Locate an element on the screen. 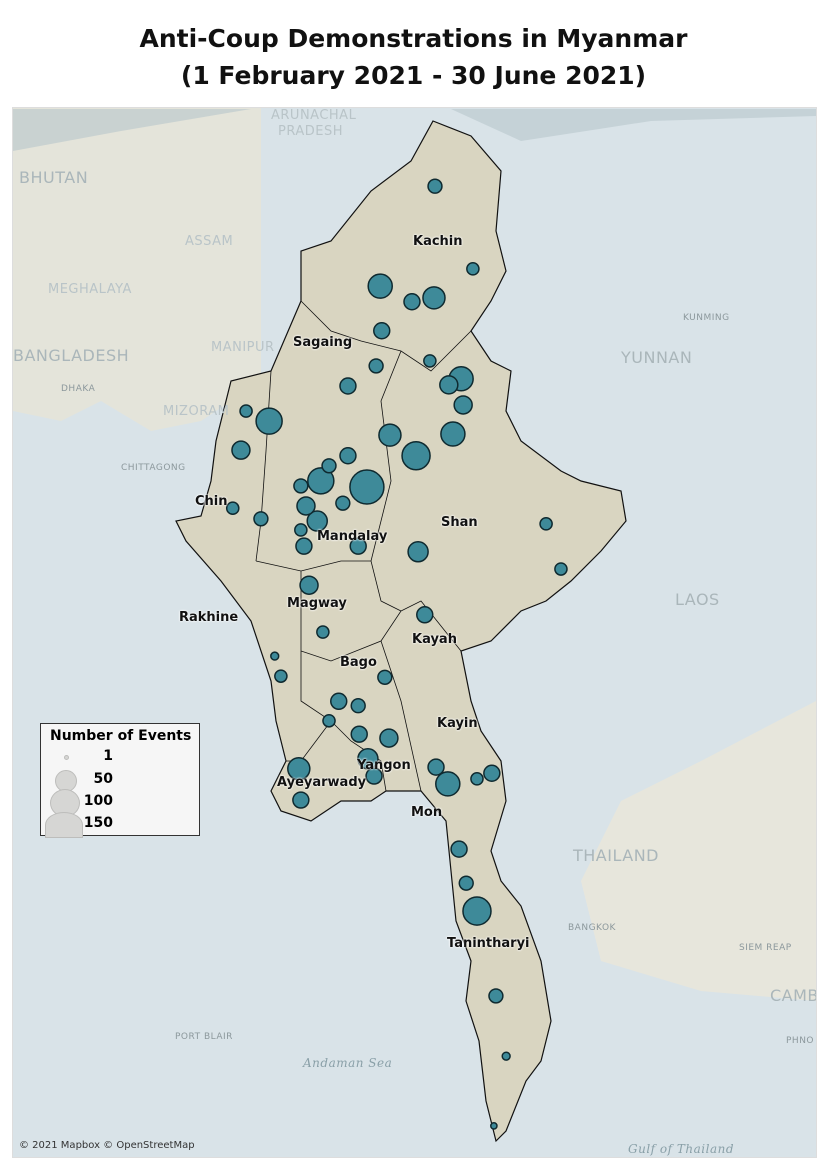  label-port-blair: PORT BLAIR is located at coordinates (204, 1037).